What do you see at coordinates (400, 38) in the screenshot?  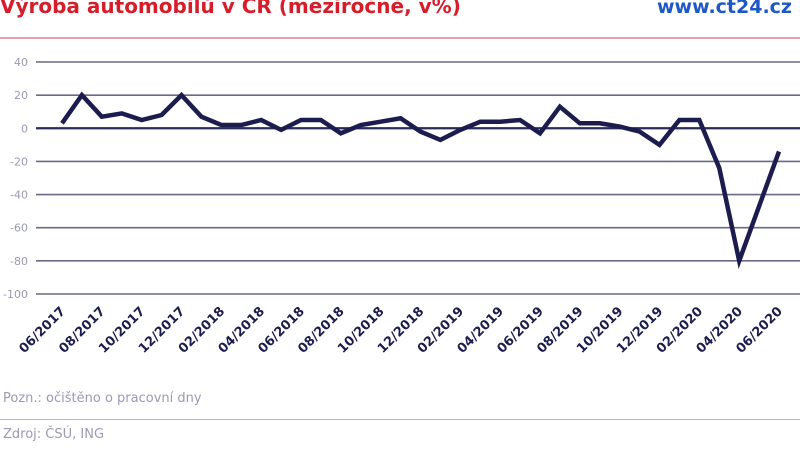 I see `header-divider` at bounding box center [400, 38].